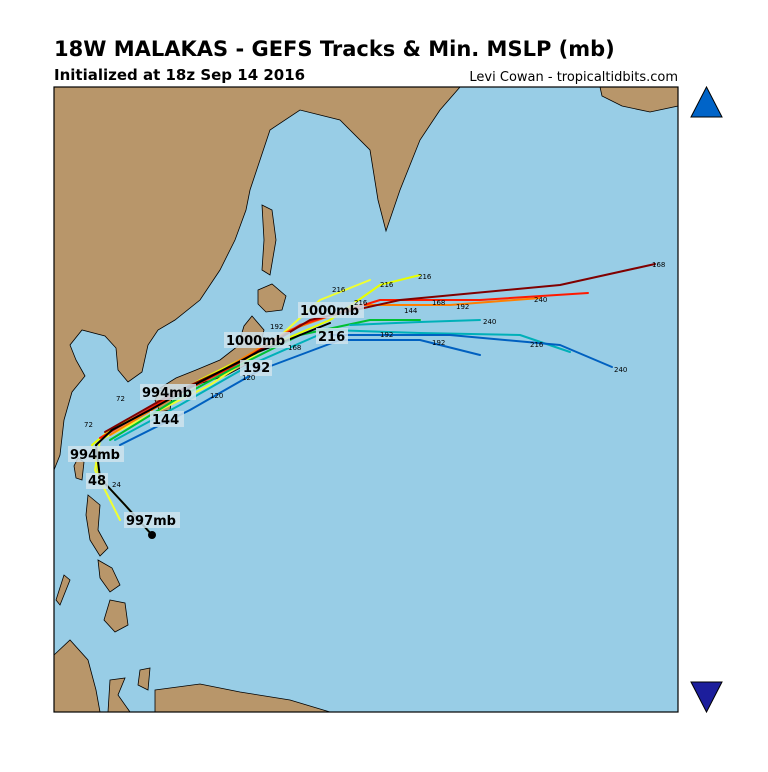 The image size is (768, 772). What do you see at coordinates (119, 695) in the screenshot?
I see `sulawesi` at bounding box center [119, 695].